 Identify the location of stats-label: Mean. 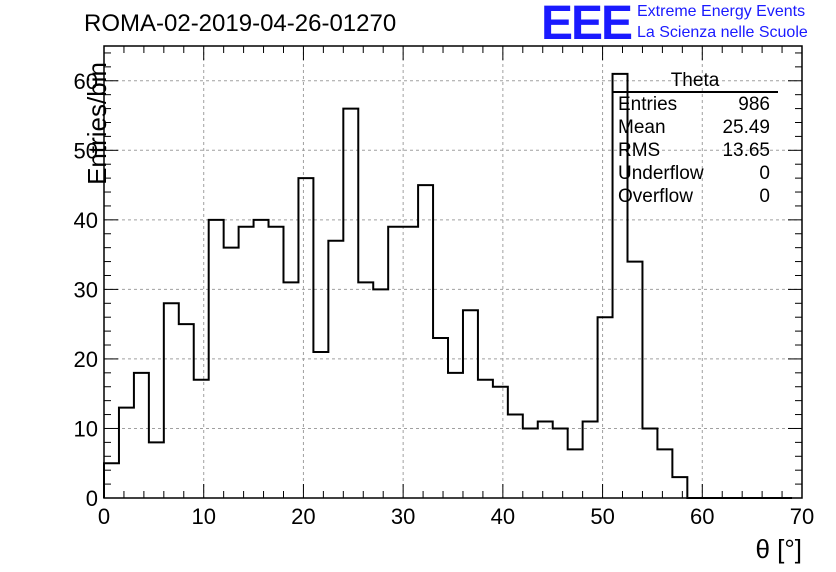
(642, 127).